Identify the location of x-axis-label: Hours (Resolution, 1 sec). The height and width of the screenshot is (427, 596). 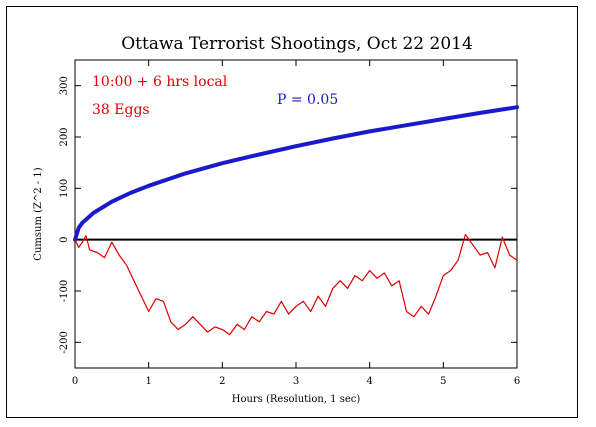
(296, 399).